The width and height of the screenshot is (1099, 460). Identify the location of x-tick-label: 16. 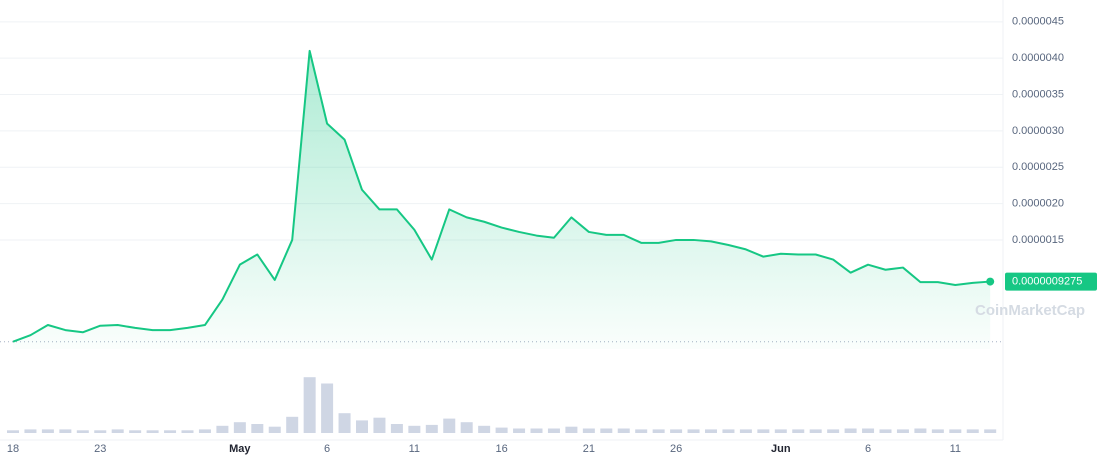
(501, 449).